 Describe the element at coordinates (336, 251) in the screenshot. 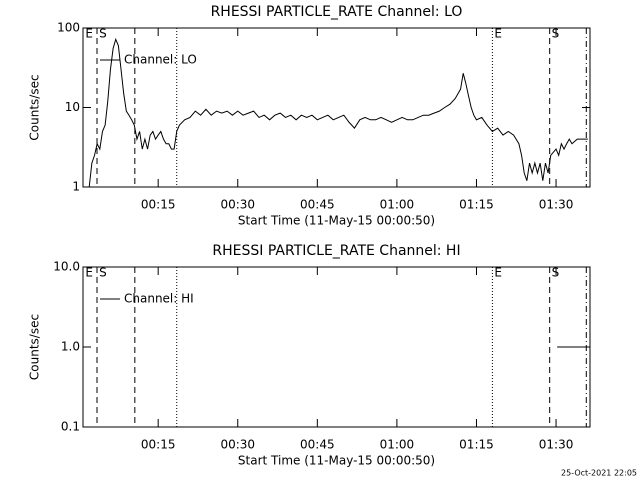

I see `chart-title: RHESSI PARTICLE_RATE Channel: HI` at that location.